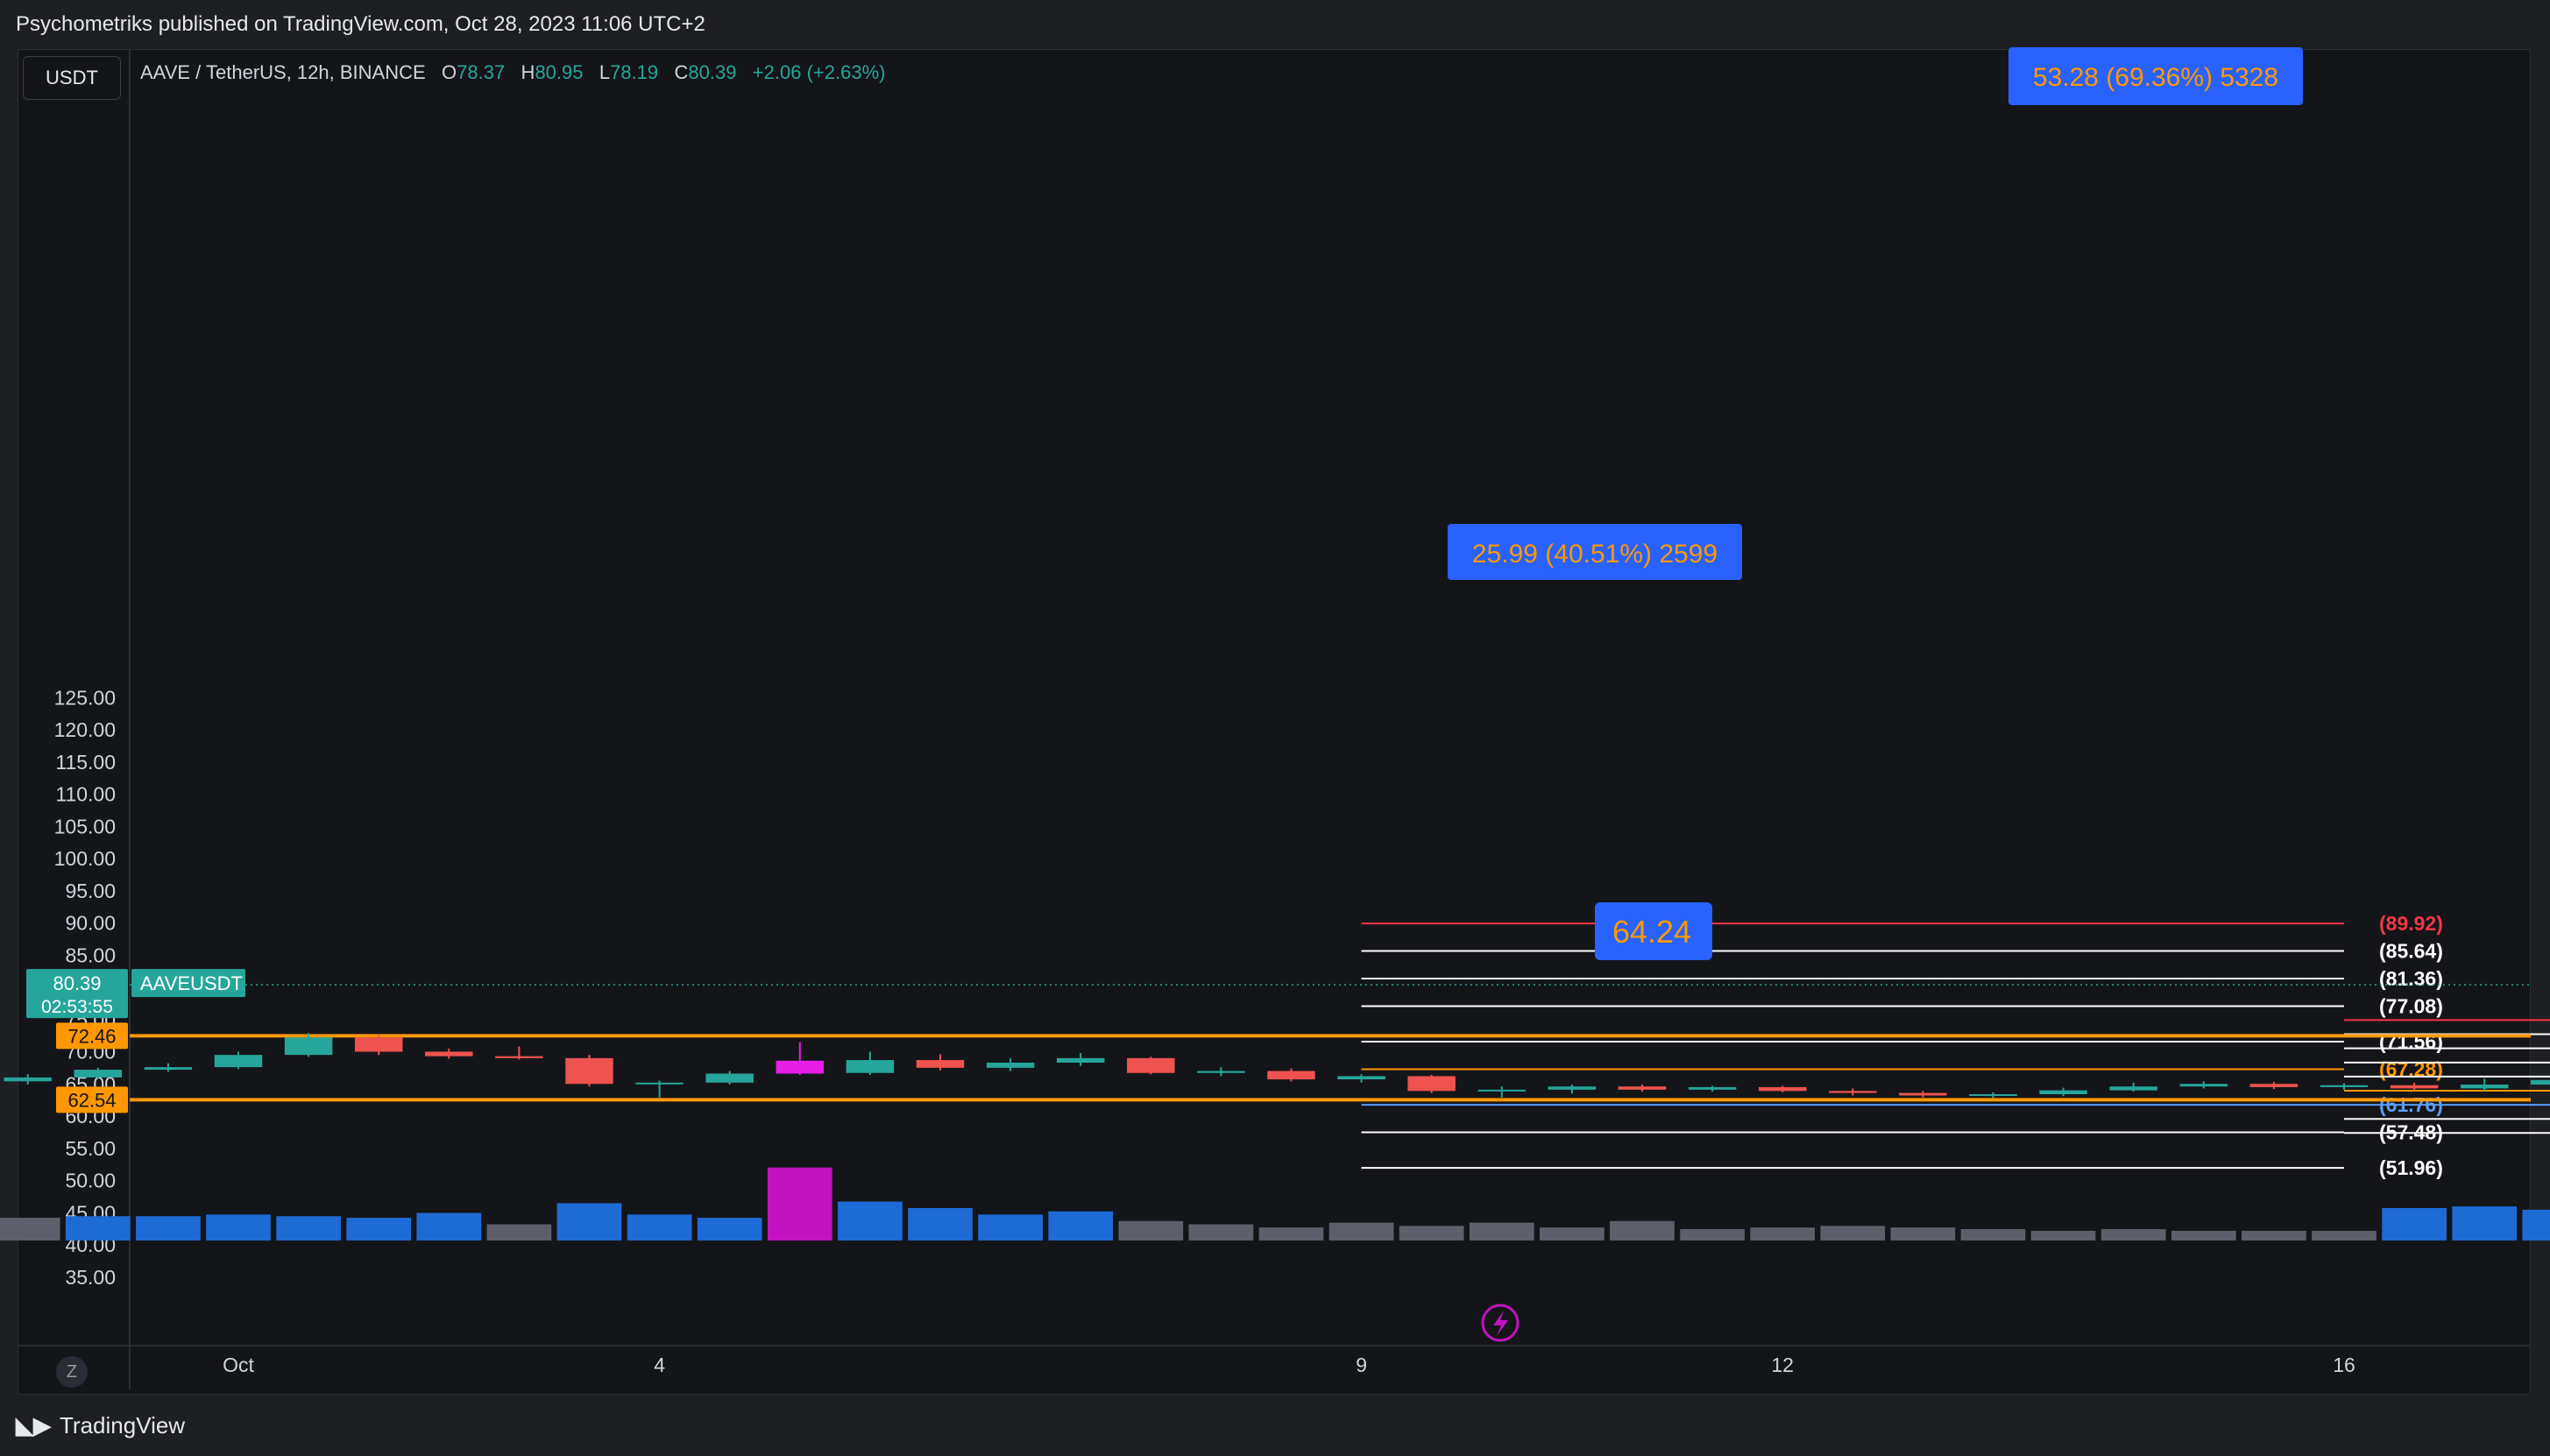 The image size is (2550, 1456). Describe the element at coordinates (2411, 1005) in the screenshot. I see `fib-level-label: (77.08)` at that location.